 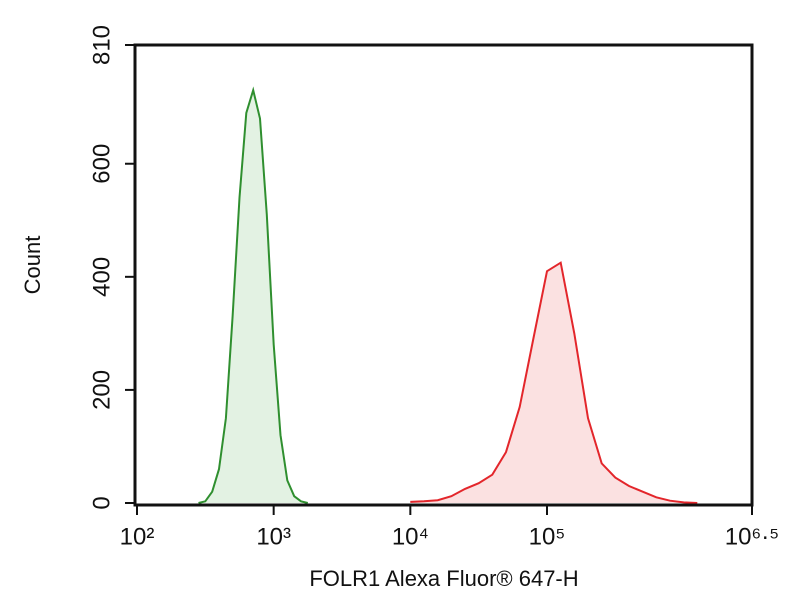 I want to click on y-tick-label: 810, so click(x=101, y=45).